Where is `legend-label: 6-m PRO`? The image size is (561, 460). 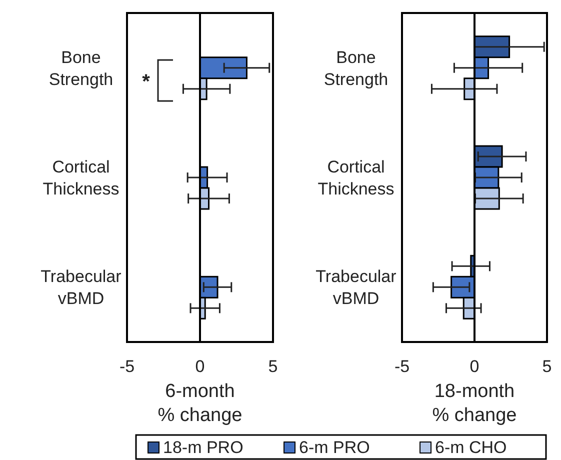
legend-label: 6-m PRO is located at coordinates (334, 447).